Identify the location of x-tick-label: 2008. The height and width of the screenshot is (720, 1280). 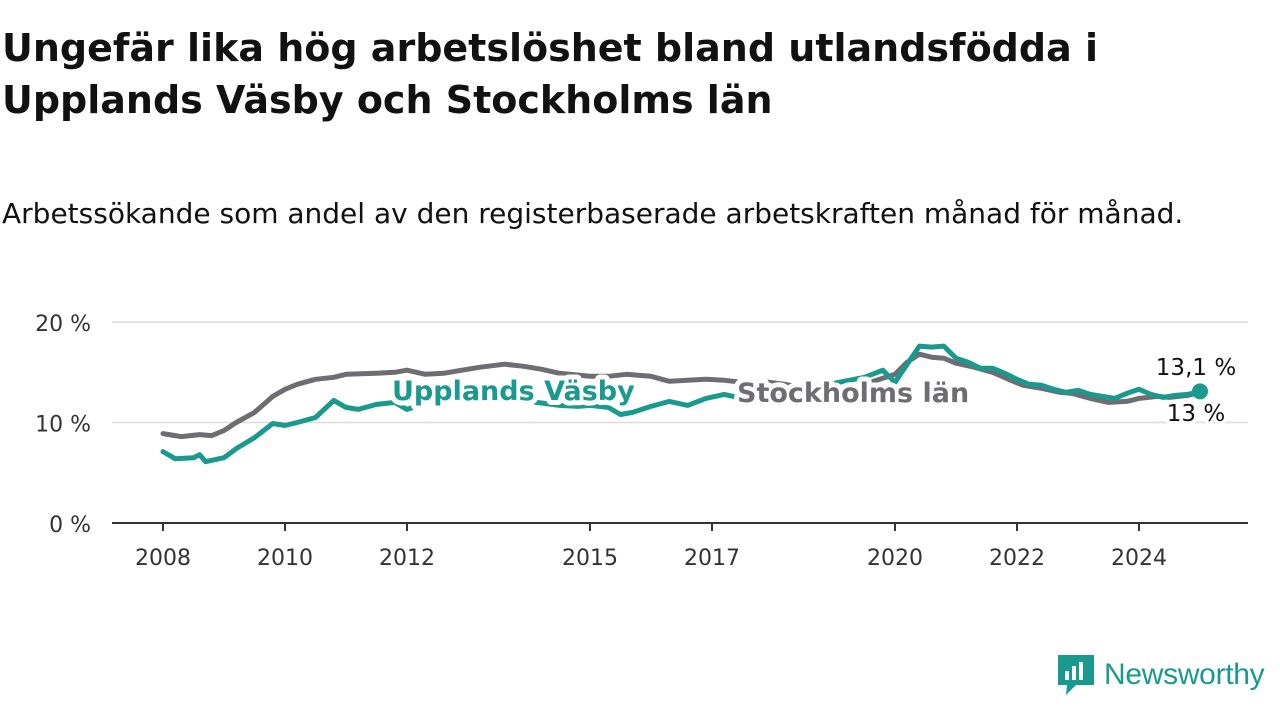
(163, 558).